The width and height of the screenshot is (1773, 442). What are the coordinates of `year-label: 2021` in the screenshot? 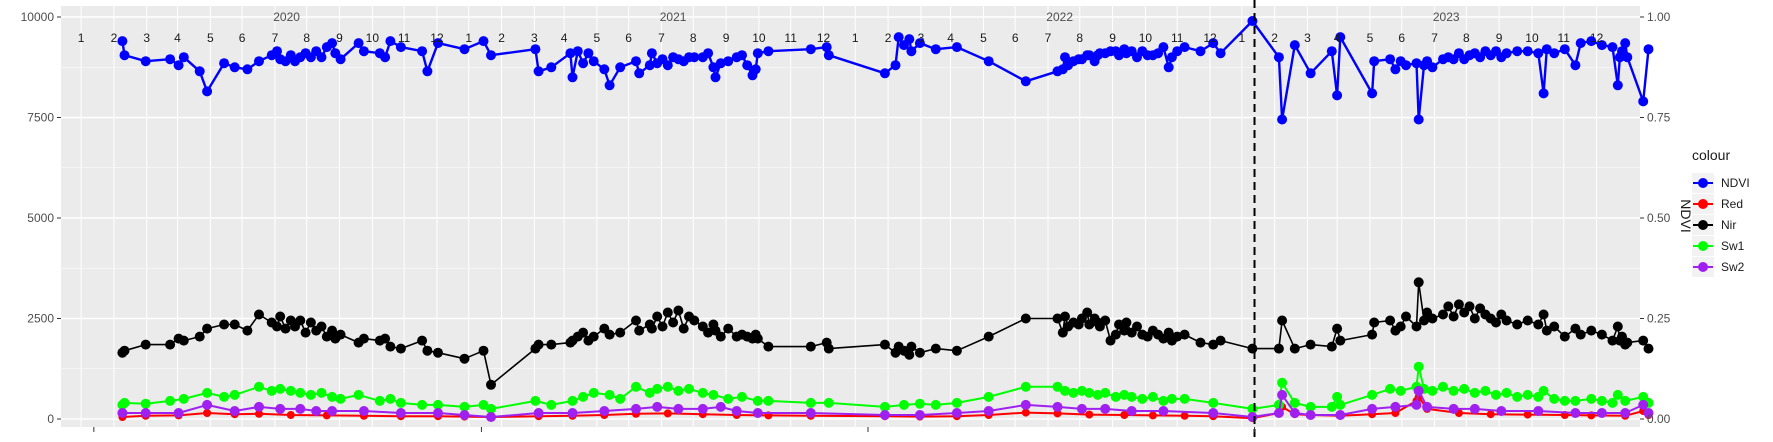 It's located at (673, 17).